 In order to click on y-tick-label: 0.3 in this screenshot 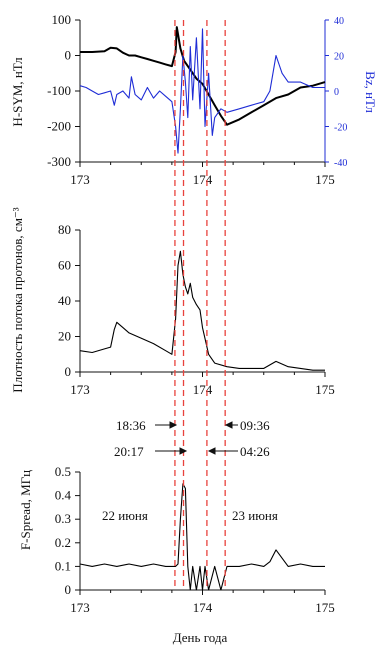, I will do `click(63, 518)`.